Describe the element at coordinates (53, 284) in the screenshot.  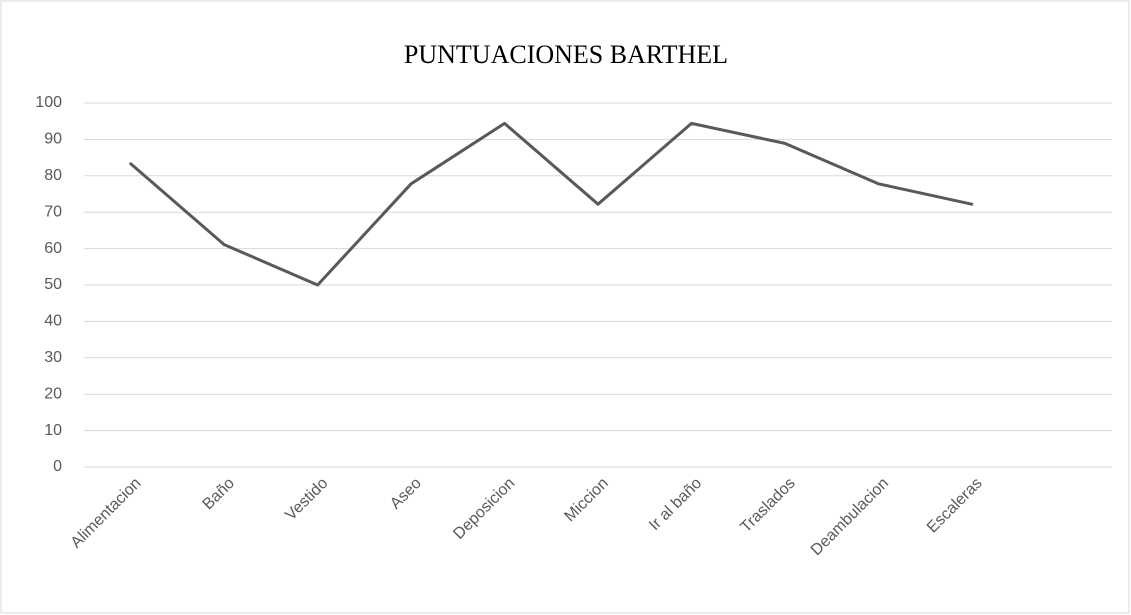
I see `y-tick-label: 50` at that location.